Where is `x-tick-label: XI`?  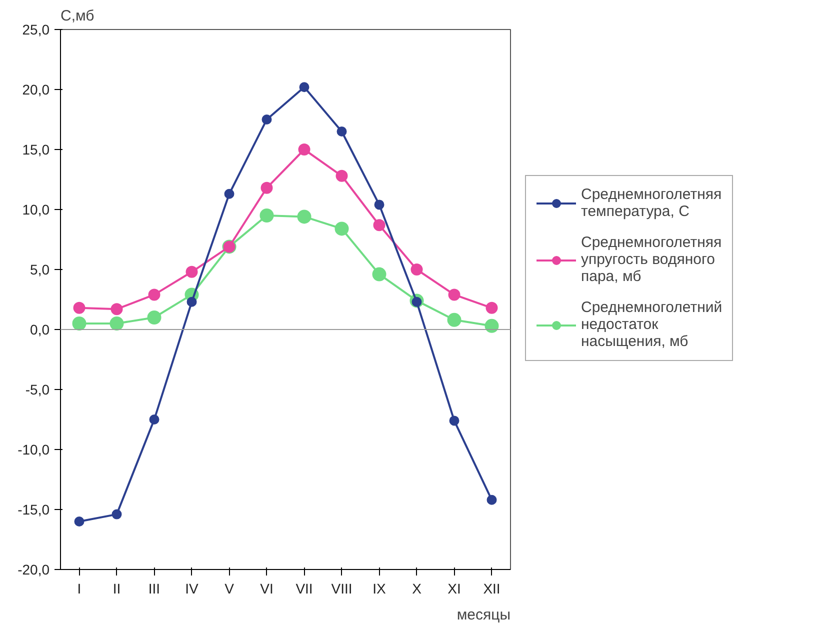 x-tick-label: XI is located at coordinates (454, 588).